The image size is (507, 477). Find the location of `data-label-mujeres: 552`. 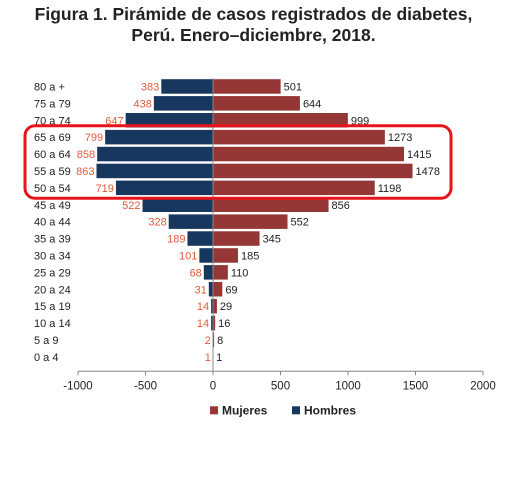

data-label-mujeres: 552 is located at coordinates (300, 223).